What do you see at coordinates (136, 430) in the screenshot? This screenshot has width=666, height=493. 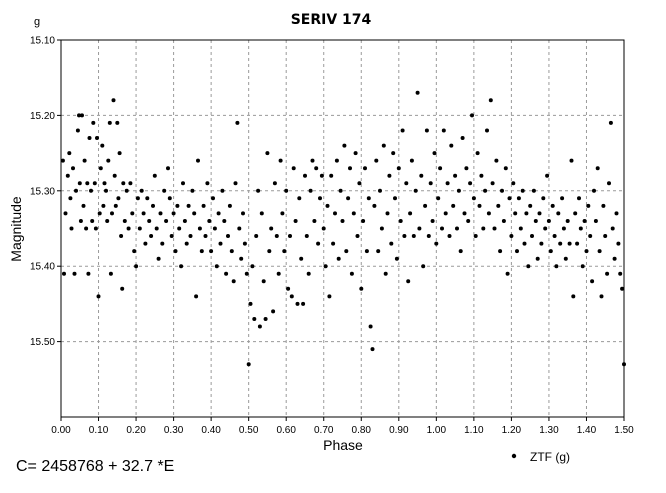 I see `x-tick-label: 0.20` at bounding box center [136, 430].